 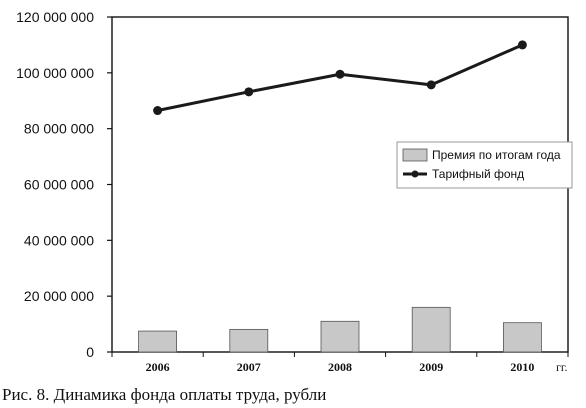 What do you see at coordinates (431, 367) in the screenshot?
I see `x-tick-label: 2009` at bounding box center [431, 367].